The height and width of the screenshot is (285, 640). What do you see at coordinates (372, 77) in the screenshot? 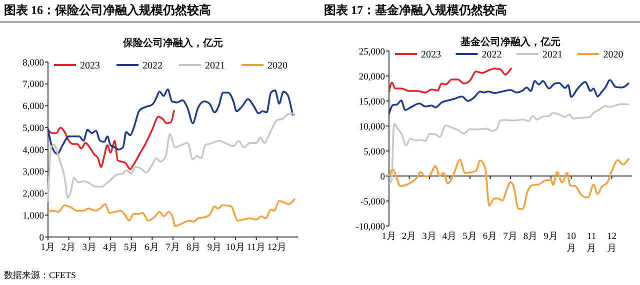
I see `y-tick-label: 20,000` at bounding box center [372, 77].